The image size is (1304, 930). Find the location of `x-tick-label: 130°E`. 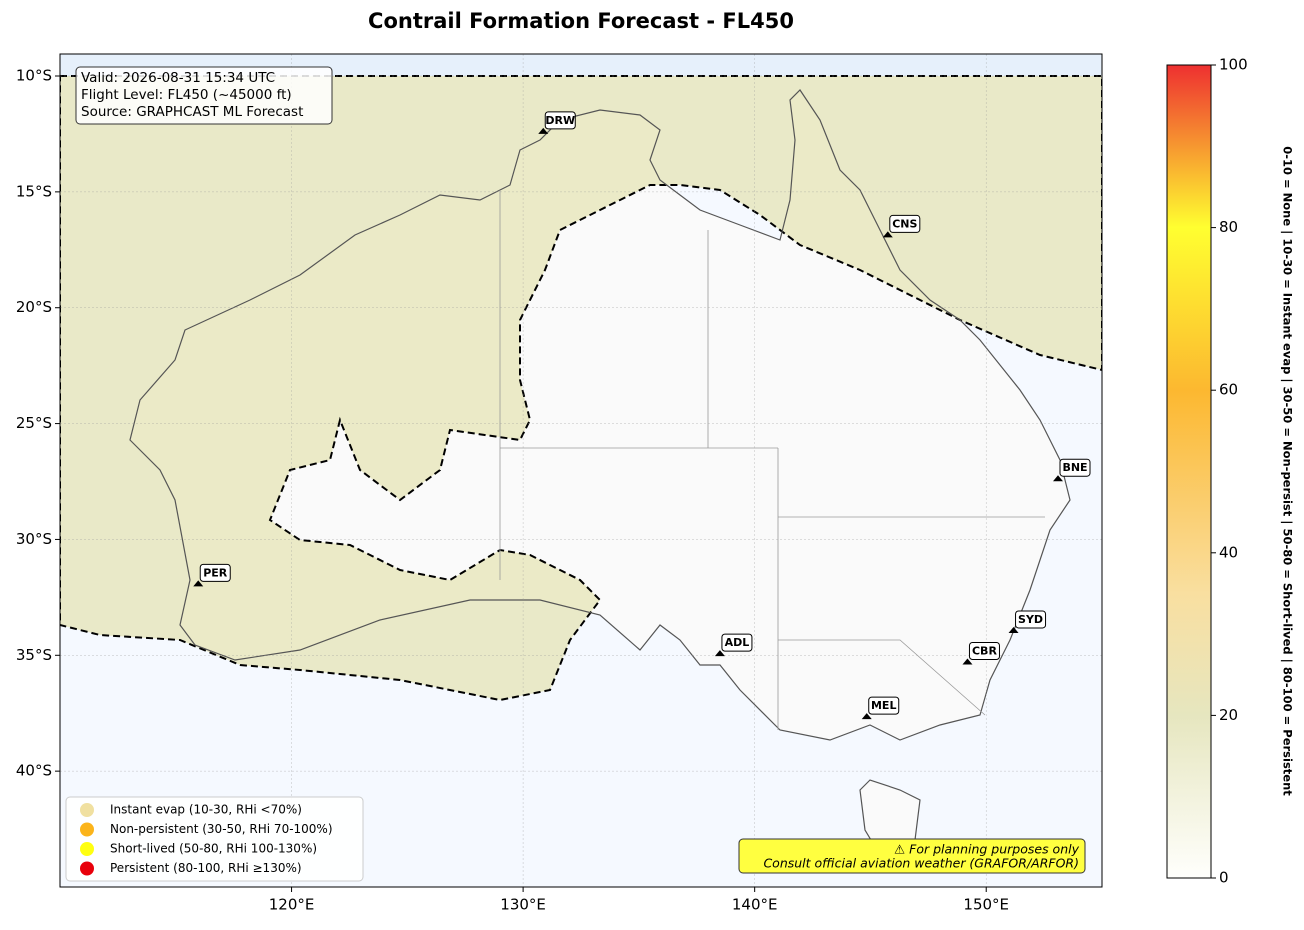

x-tick-label: 130°E is located at coordinates (523, 905).